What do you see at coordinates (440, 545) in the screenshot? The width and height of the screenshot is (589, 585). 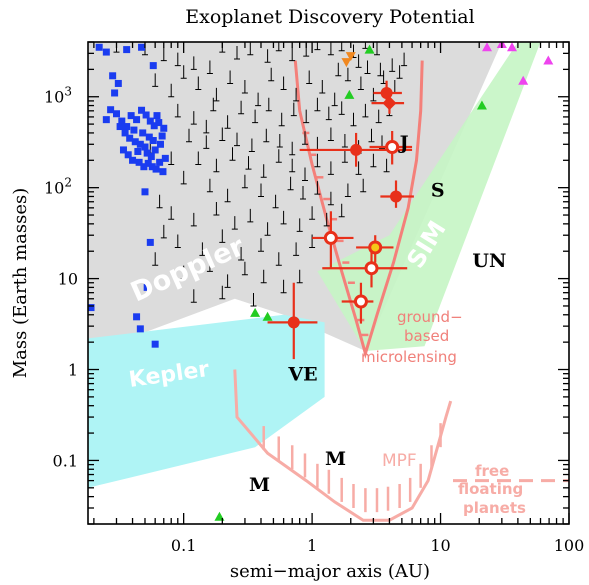 I see `x-tick-label-2: 10` at bounding box center [440, 545].